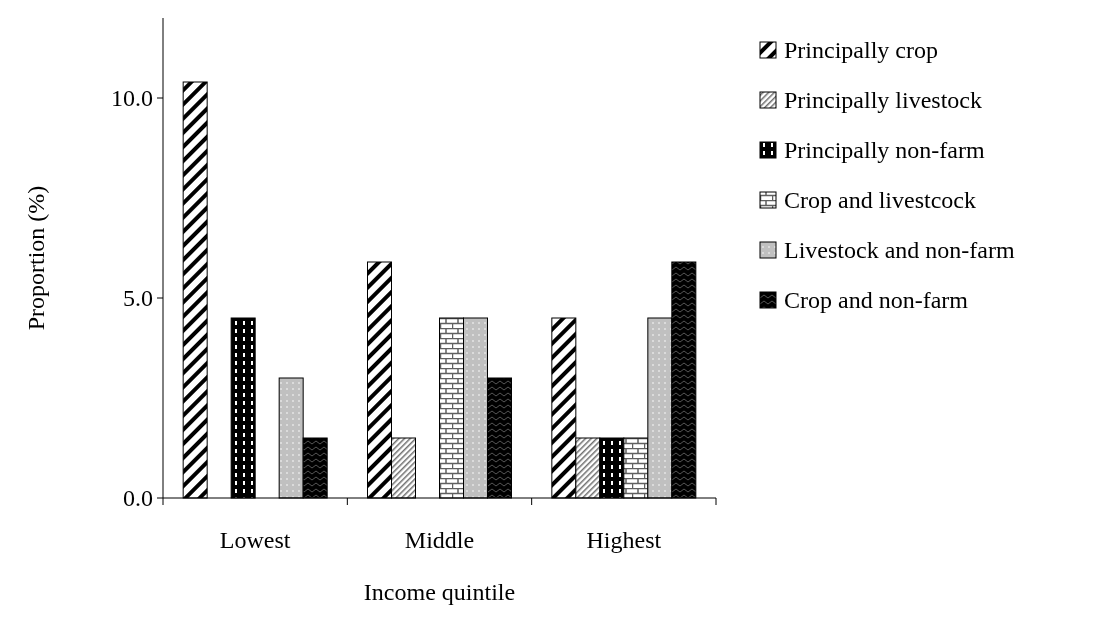  I want to click on x-tick-label: Middle, so click(439, 540).